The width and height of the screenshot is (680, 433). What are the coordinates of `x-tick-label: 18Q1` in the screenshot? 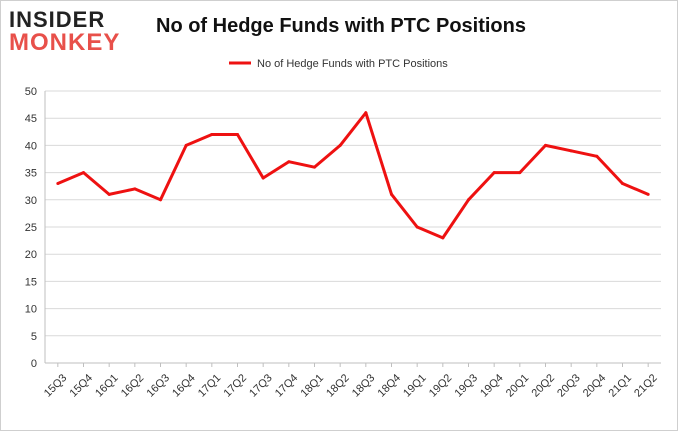 It's located at (313, 386).